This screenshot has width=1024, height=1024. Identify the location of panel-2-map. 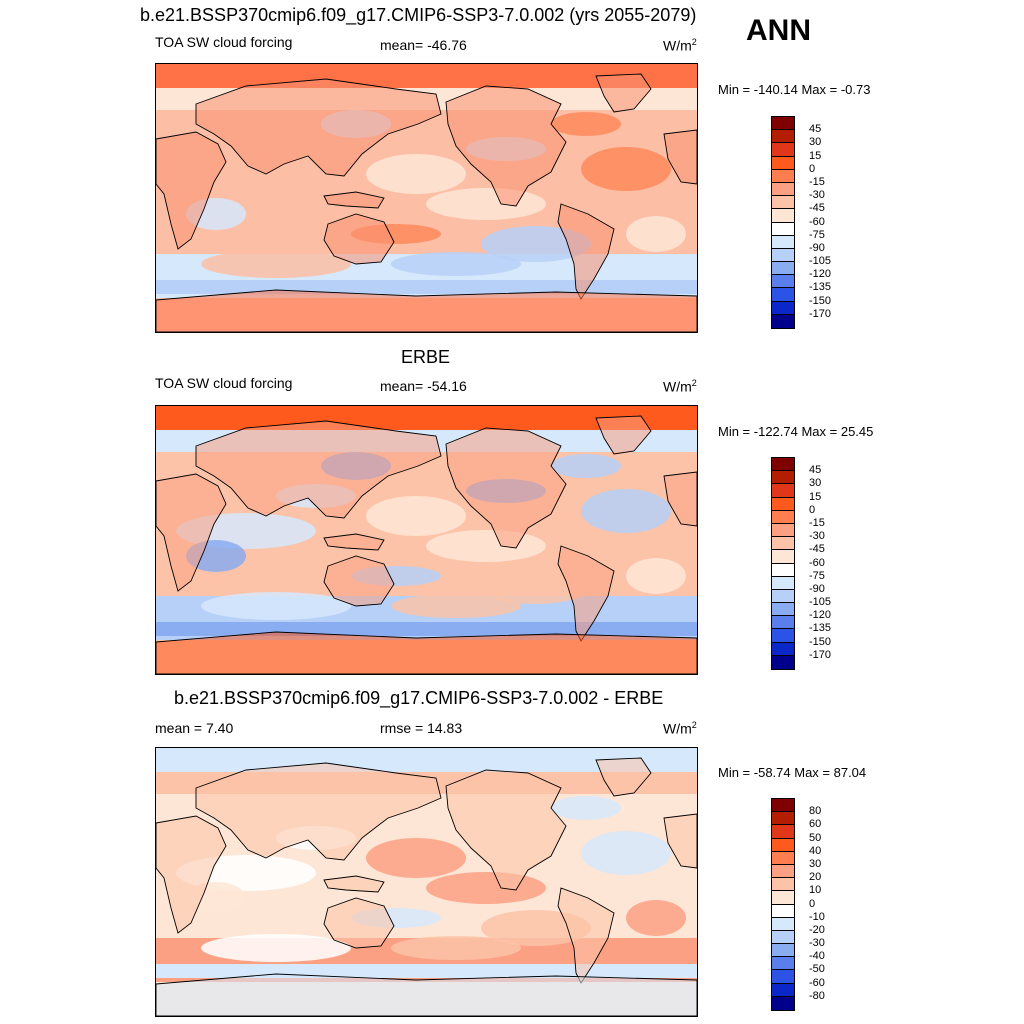
(426, 540).